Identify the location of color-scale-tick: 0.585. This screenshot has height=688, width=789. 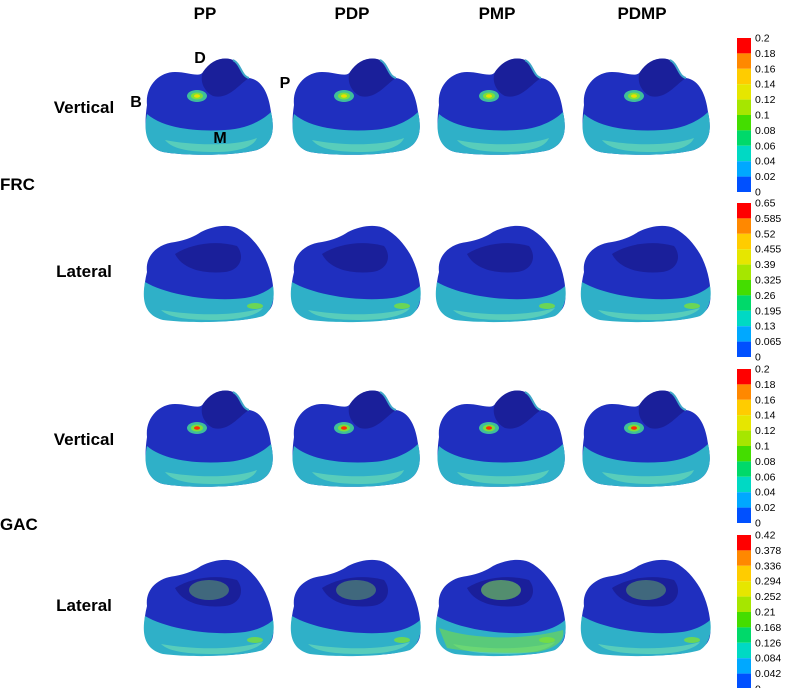
(768, 219).